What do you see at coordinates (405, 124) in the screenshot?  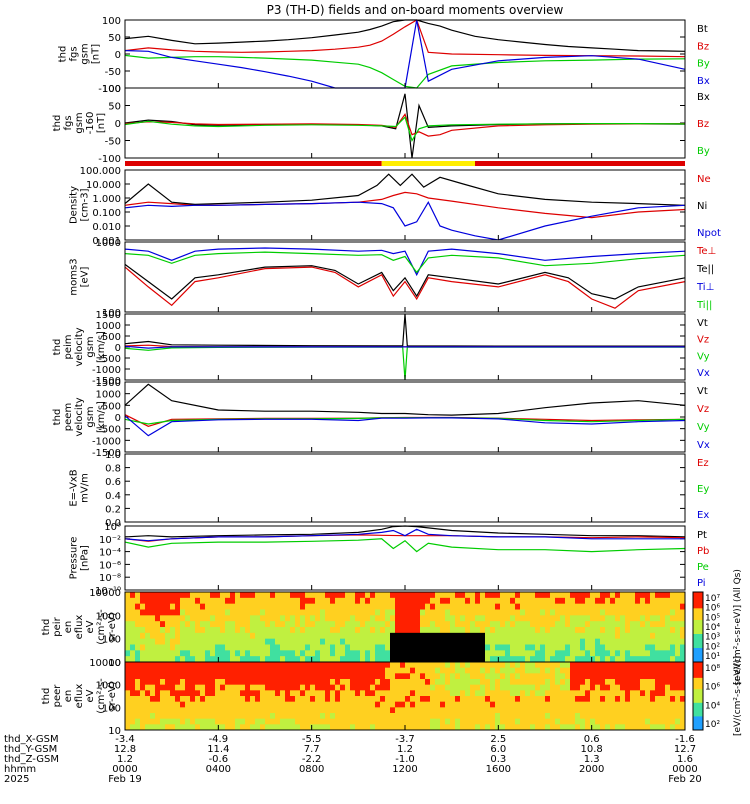 I see `series-line-Bz` at bounding box center [405, 124].